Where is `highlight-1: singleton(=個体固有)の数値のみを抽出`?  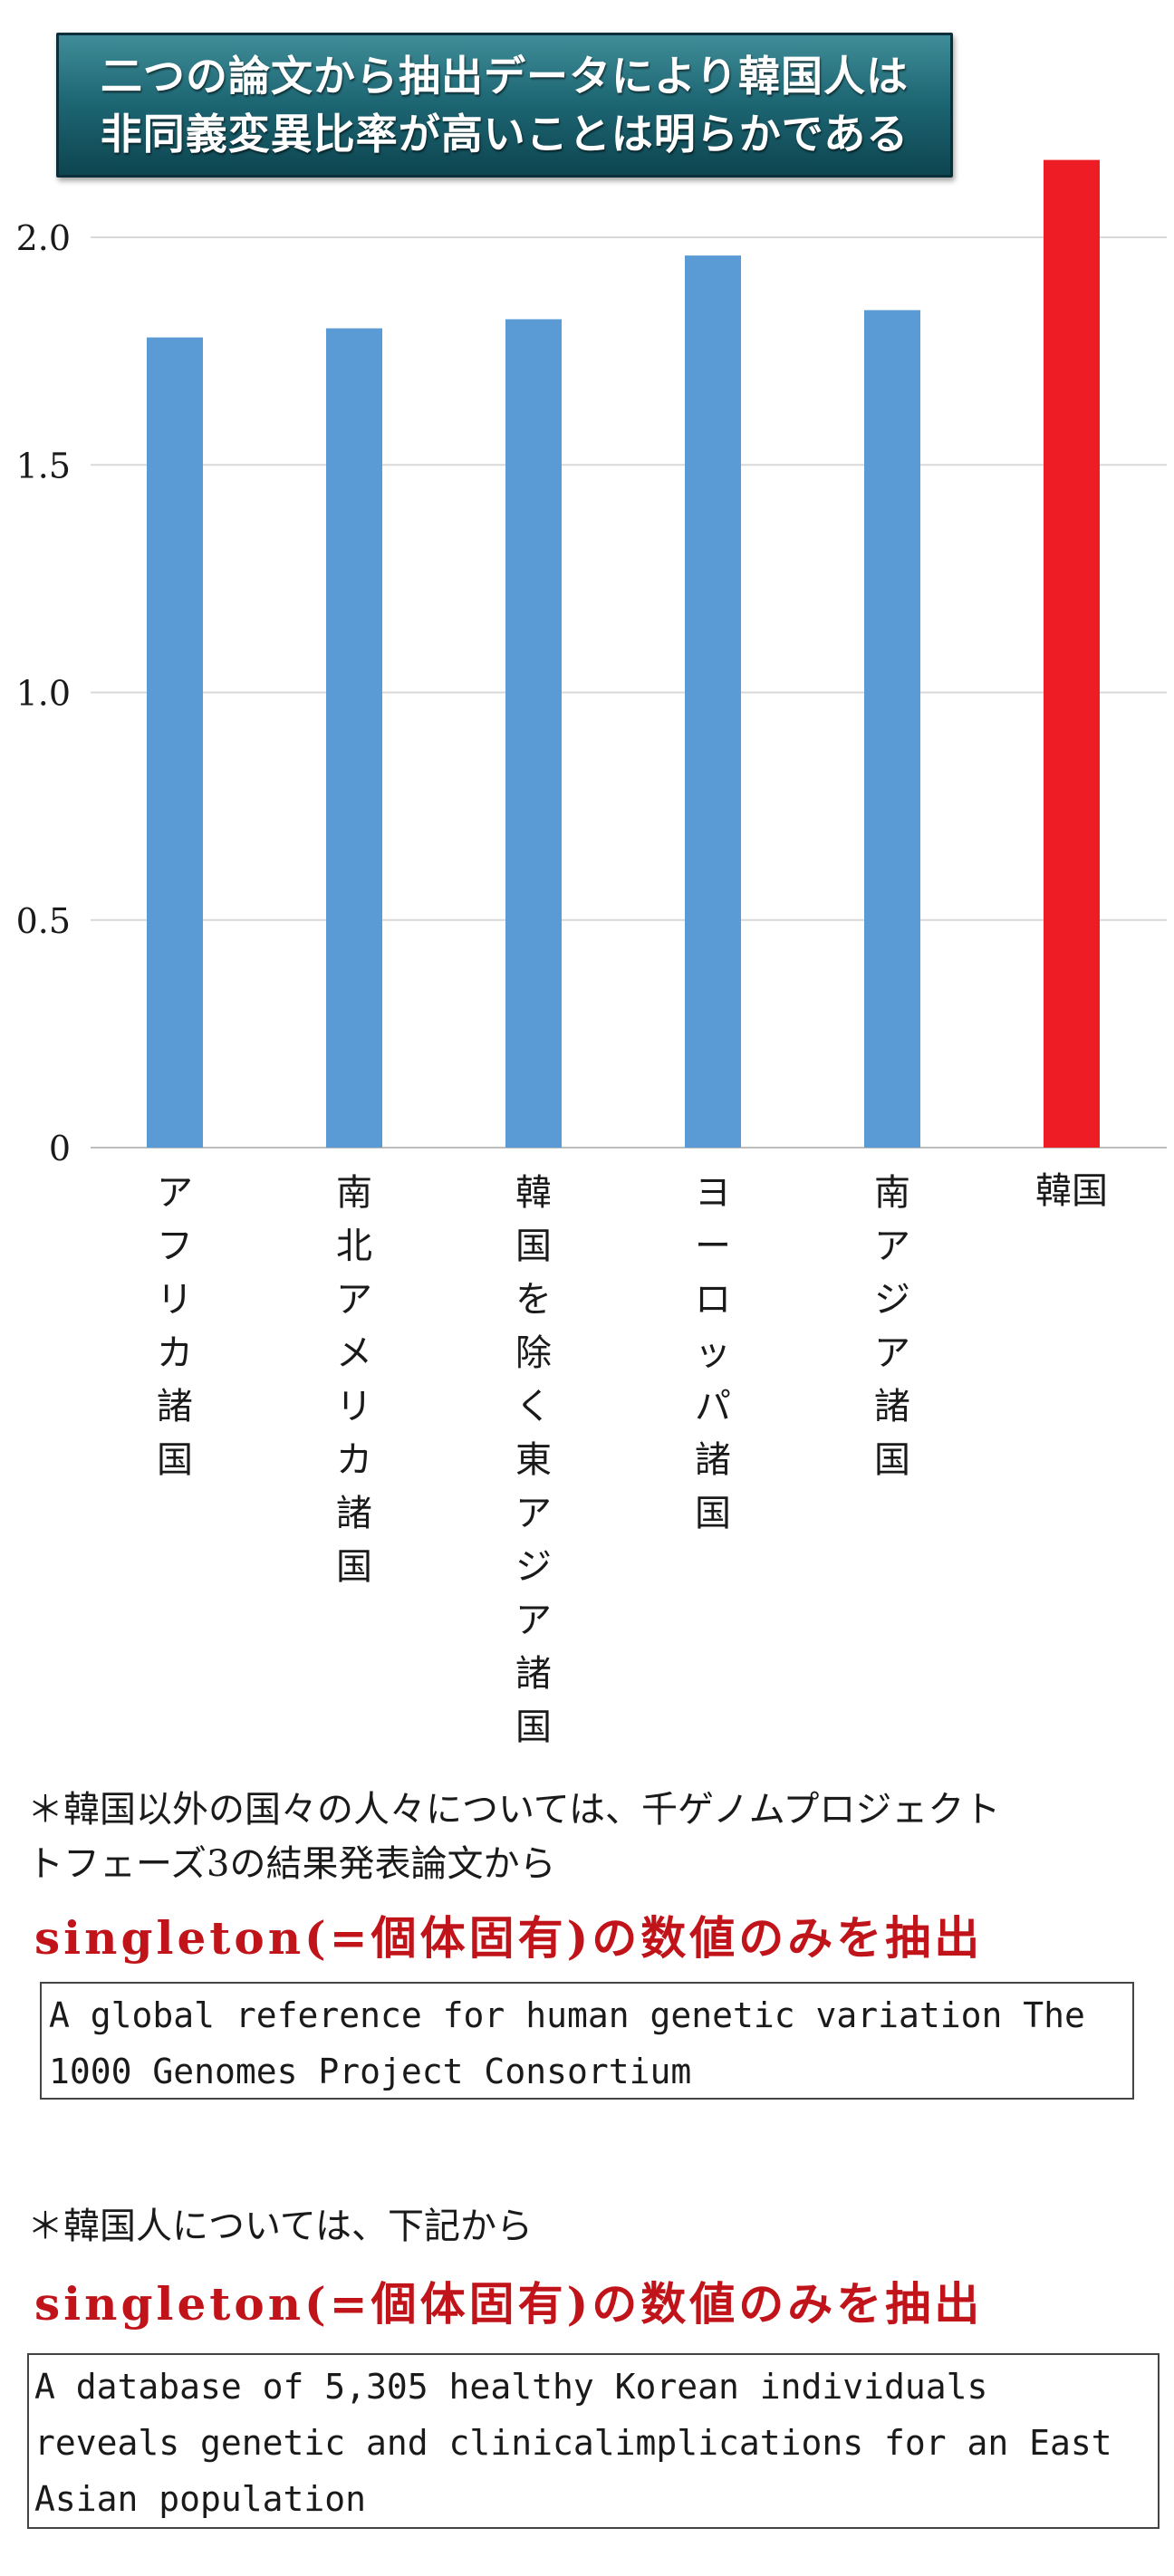 highlight-1: singleton(=個体固有)の数値のみを抽出 is located at coordinates (509, 1938).